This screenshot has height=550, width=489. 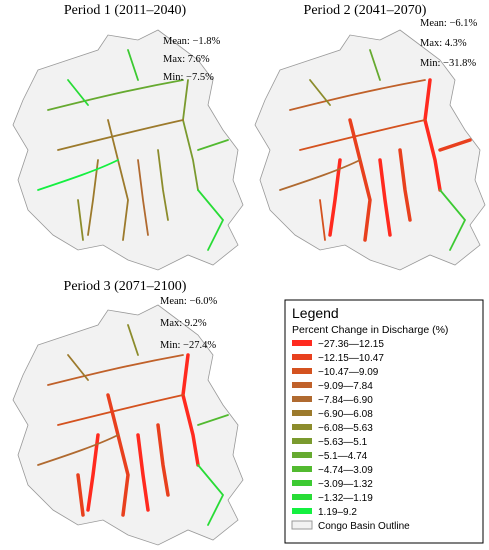 What do you see at coordinates (343, 442) in the screenshot?
I see `legend-label: −5.63—5.1` at bounding box center [343, 442].